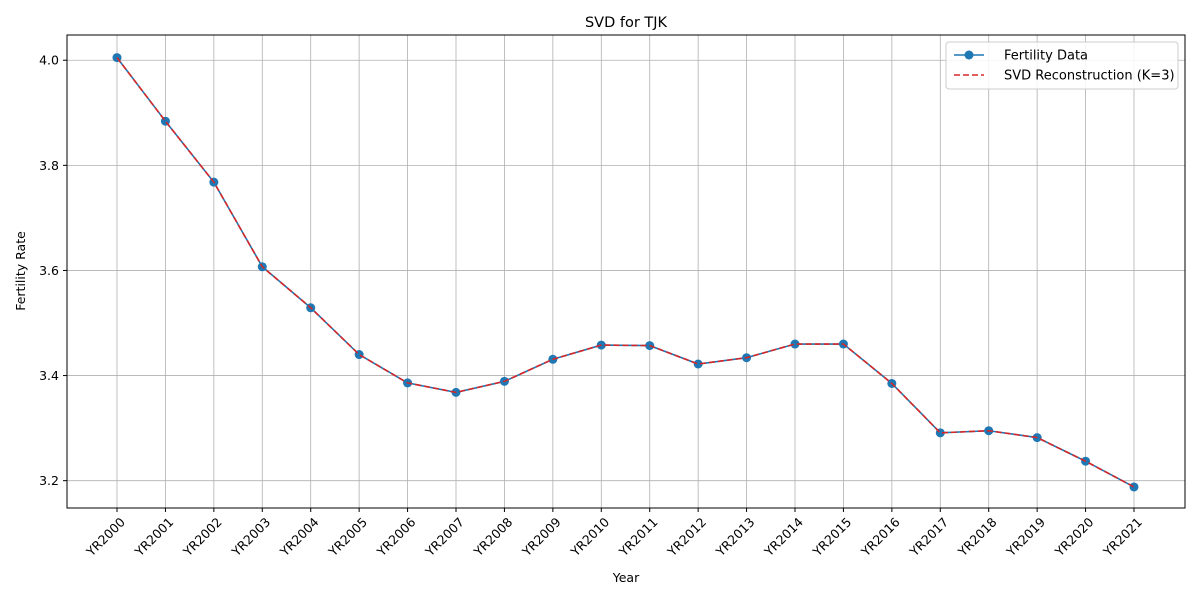 This screenshot has height=600, width=1200. What do you see at coordinates (49, 165) in the screenshot?
I see `y-tick-label: 3.8` at bounding box center [49, 165].